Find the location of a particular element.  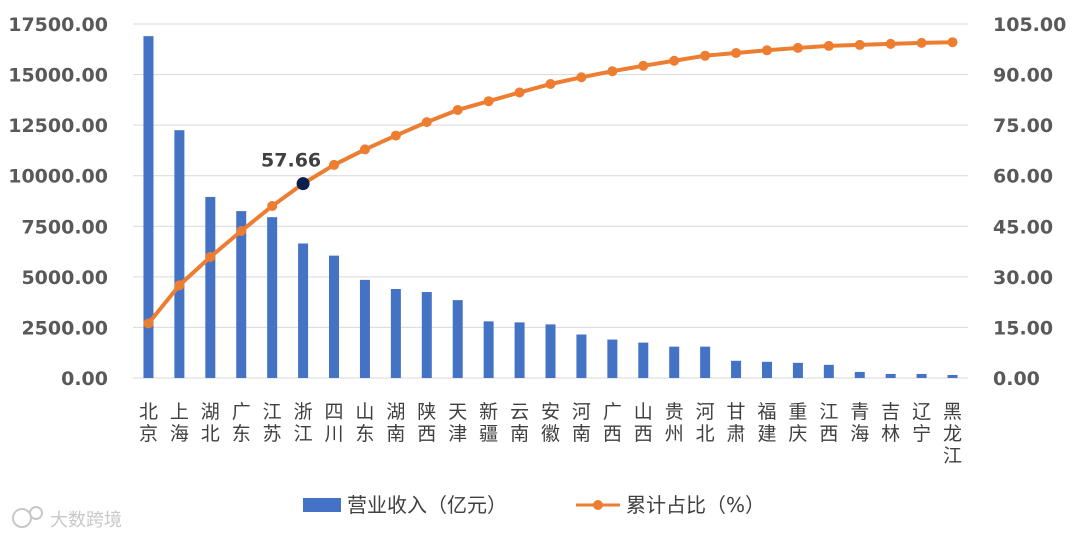

left-tick-label: 10000.00 is located at coordinates (58, 177).